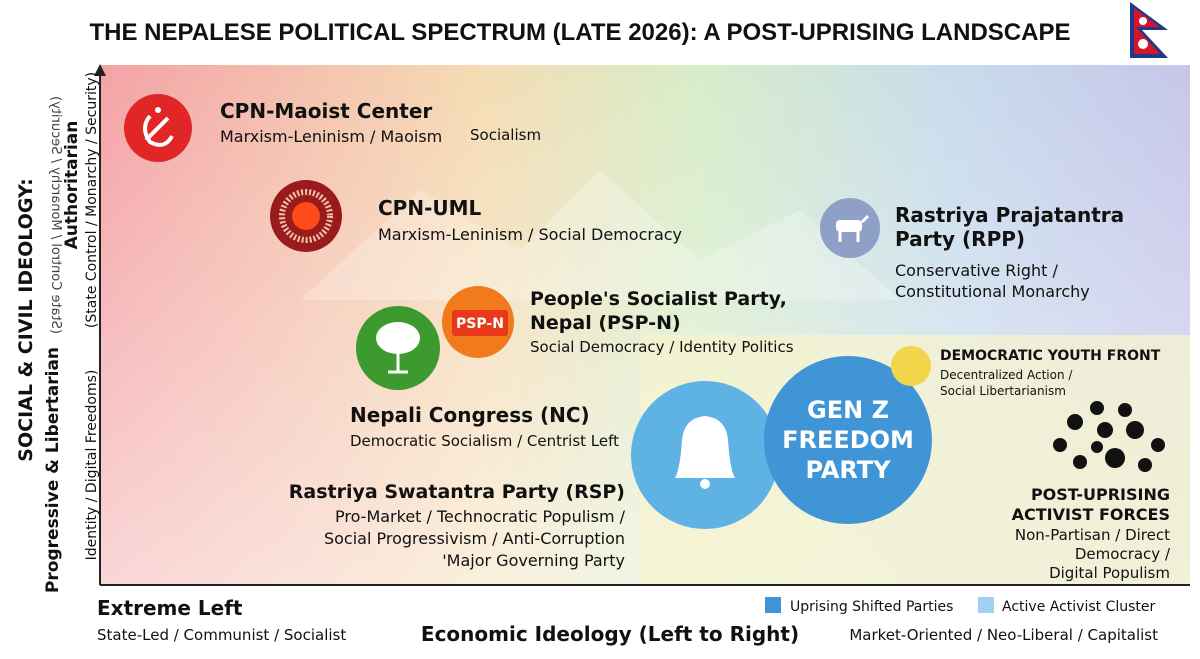 The image size is (1200, 659). Describe the element at coordinates (457, 492) in the screenshot. I see `party-name: Rastriya Swatantra Party (RSP)` at that location.